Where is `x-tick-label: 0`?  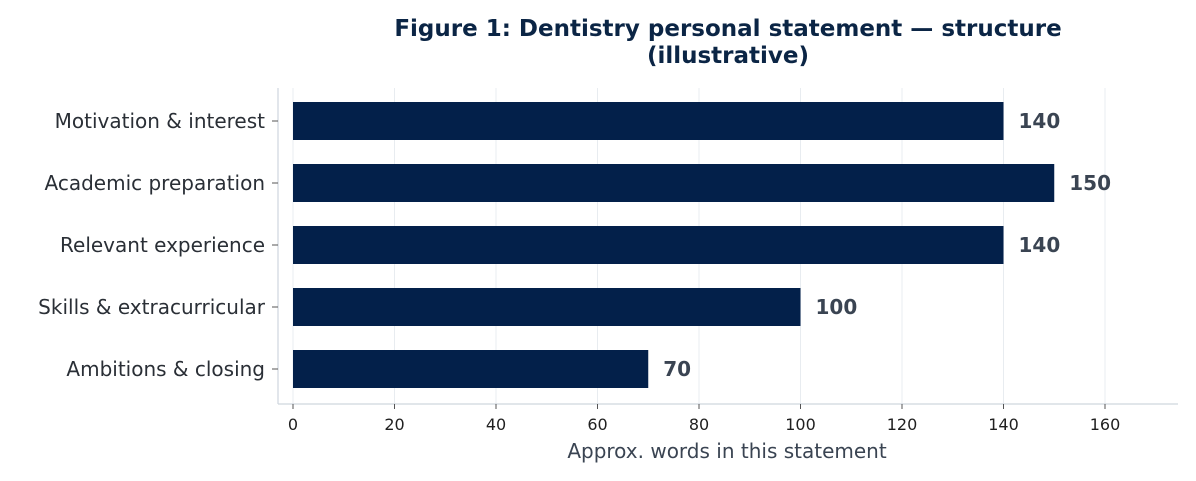
x-tick-label: 0 is located at coordinates (293, 424).